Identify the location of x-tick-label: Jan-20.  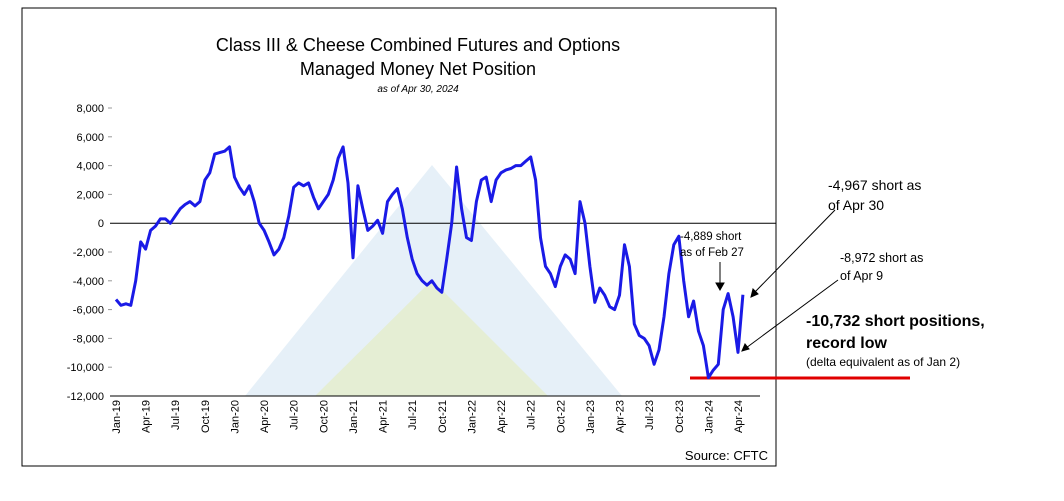
(235, 417).